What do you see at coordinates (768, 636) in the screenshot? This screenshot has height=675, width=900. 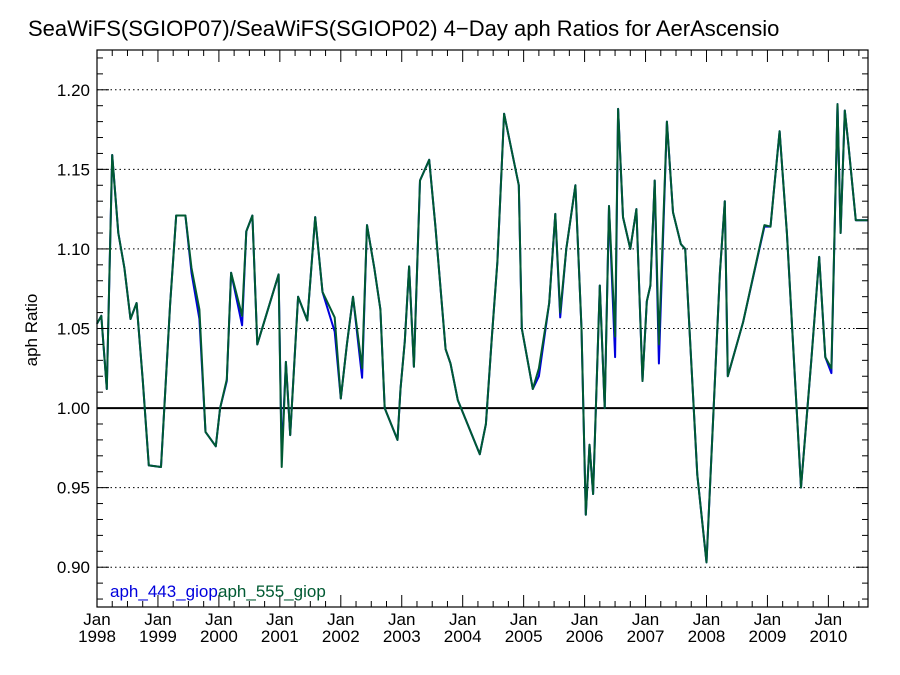 I see `x-tick-year-label: 2009` at bounding box center [768, 636].